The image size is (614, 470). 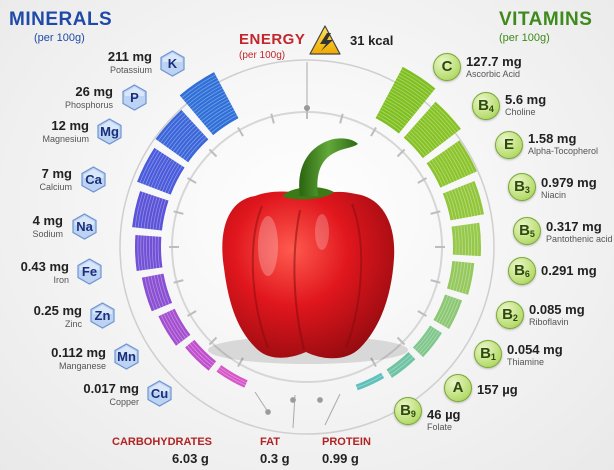 I want to click on mineral-name: Zinc, so click(x=73, y=324).